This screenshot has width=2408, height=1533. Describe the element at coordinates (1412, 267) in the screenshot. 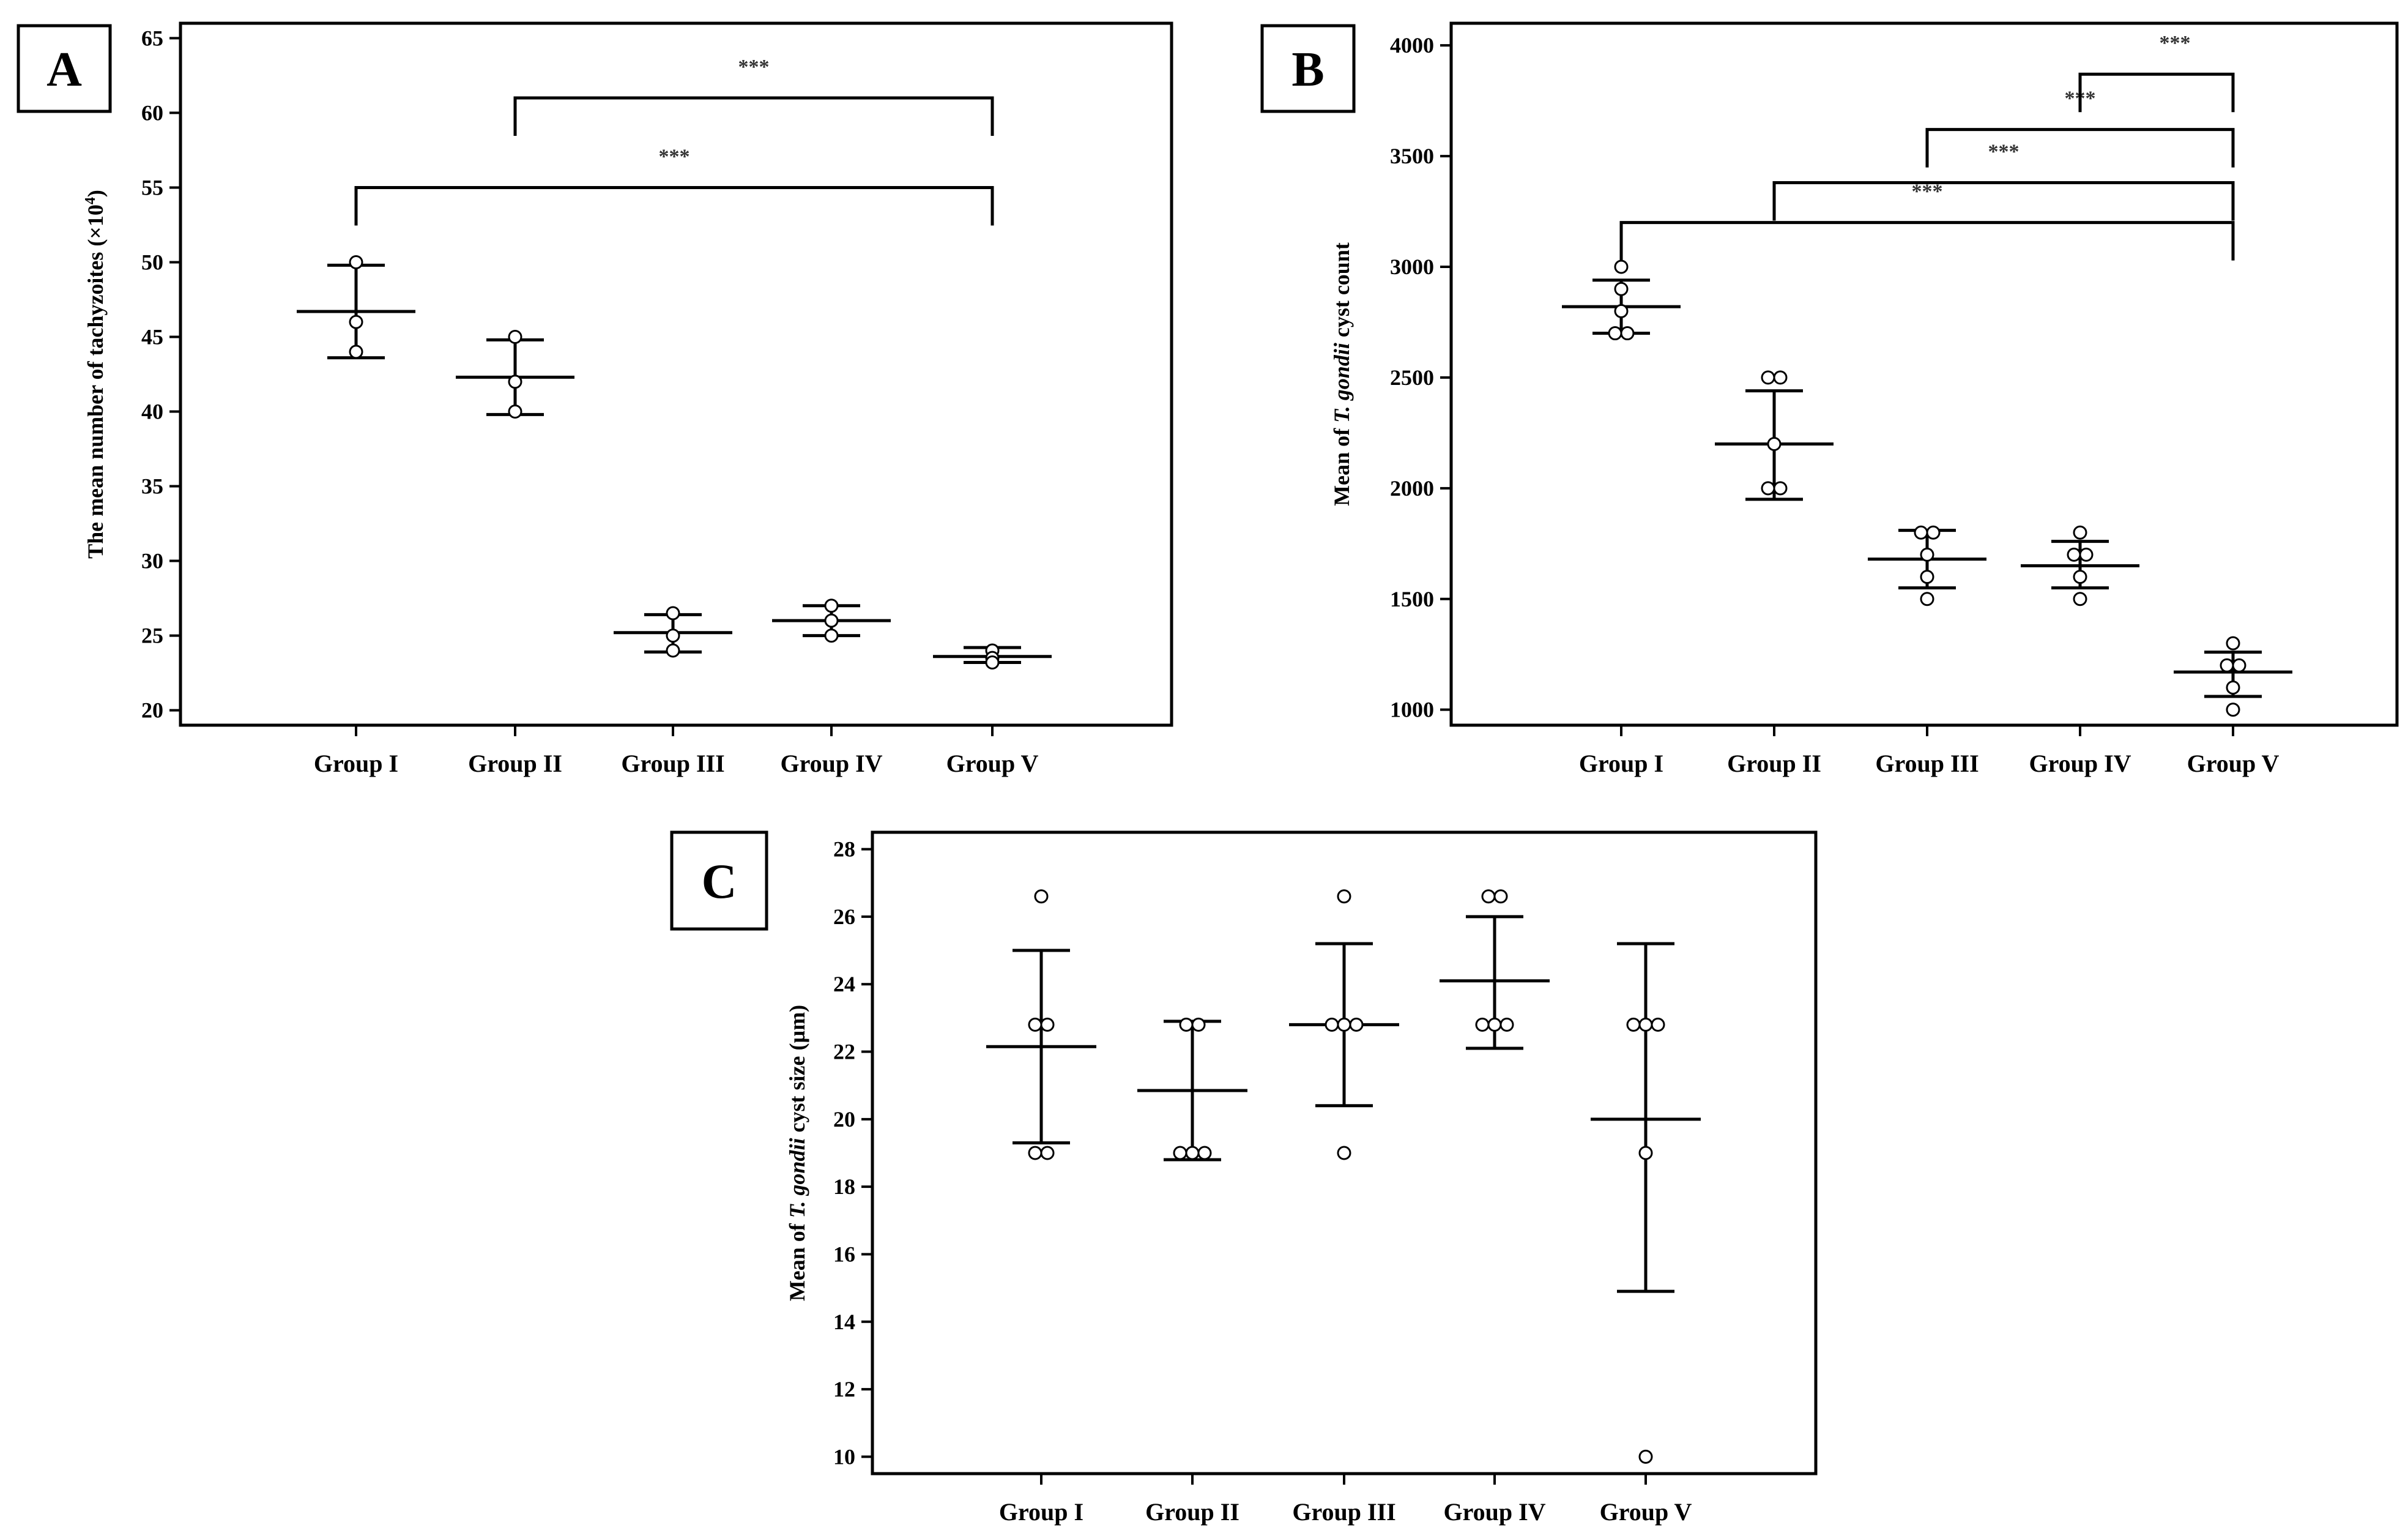

I see `y-tick-label: 3000` at that location.